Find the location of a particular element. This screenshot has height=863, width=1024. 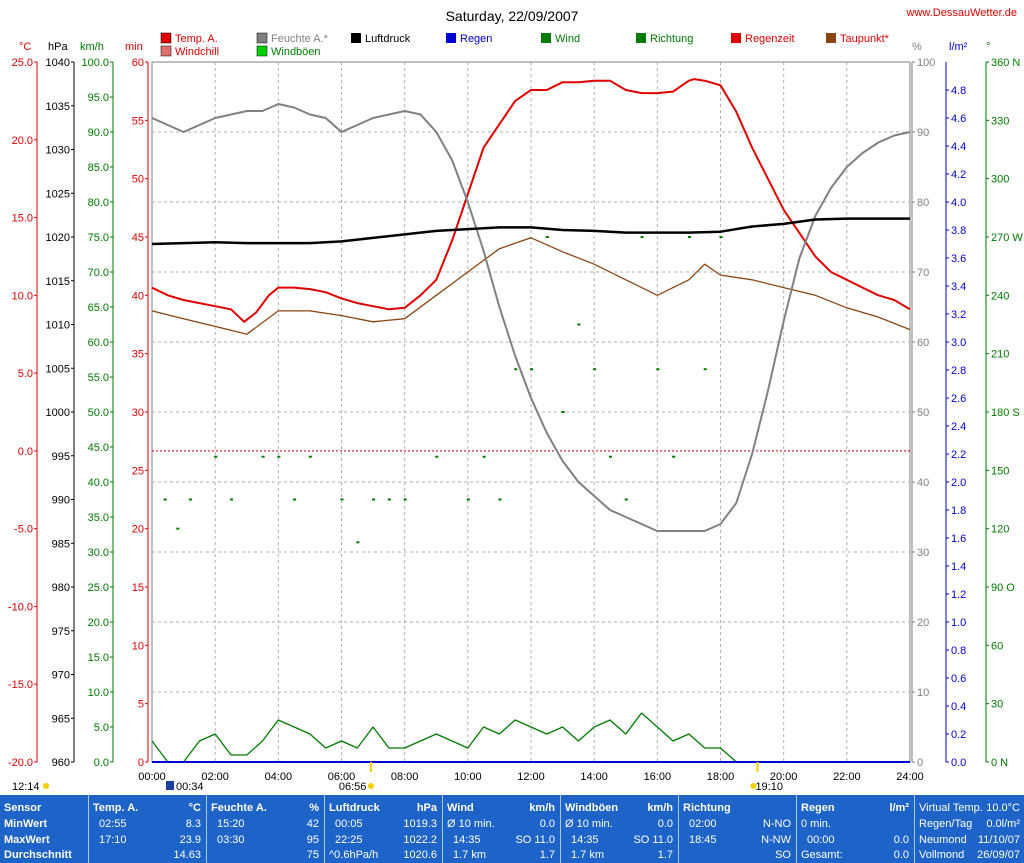

humidity-axis-tick-label: 10 is located at coordinates (923, 693).